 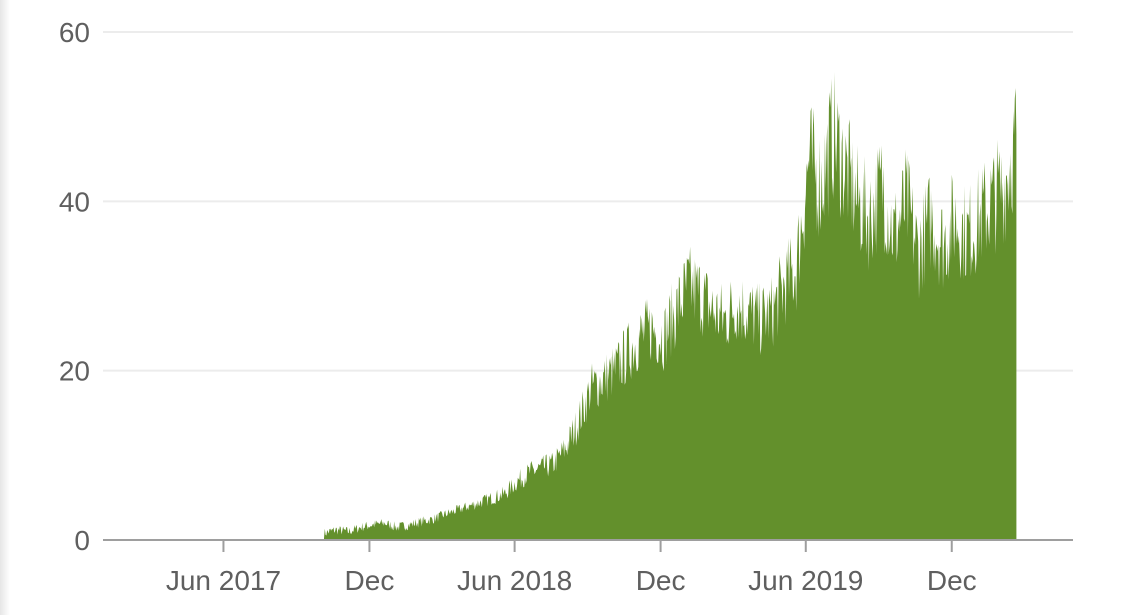 What do you see at coordinates (952, 580) in the screenshot?
I see `x-tick-label-5: Dec` at bounding box center [952, 580].